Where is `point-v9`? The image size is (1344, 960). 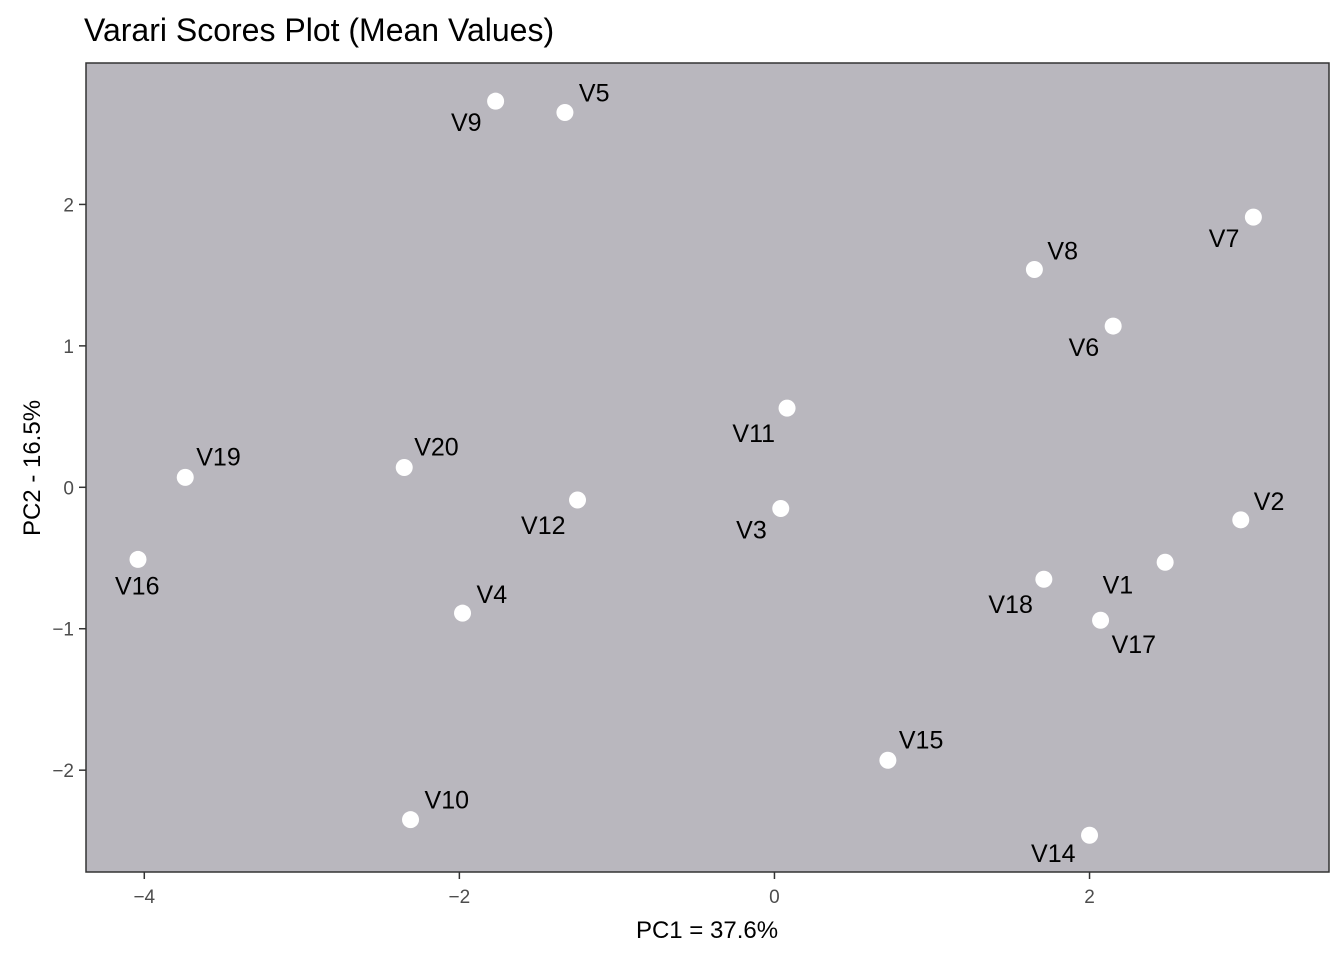 point-v9 is located at coordinates (496, 101).